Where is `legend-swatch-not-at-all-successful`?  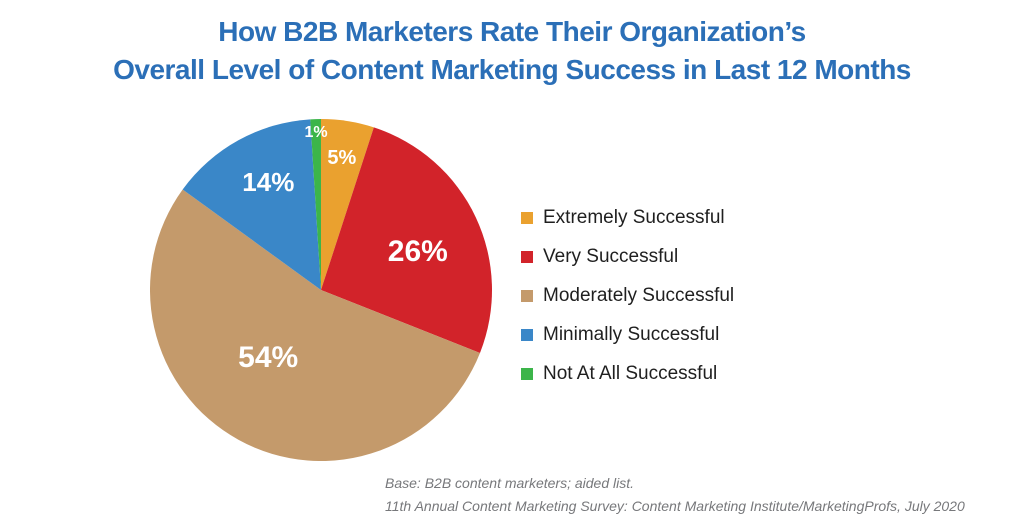 legend-swatch-not-at-all-successful is located at coordinates (527, 373).